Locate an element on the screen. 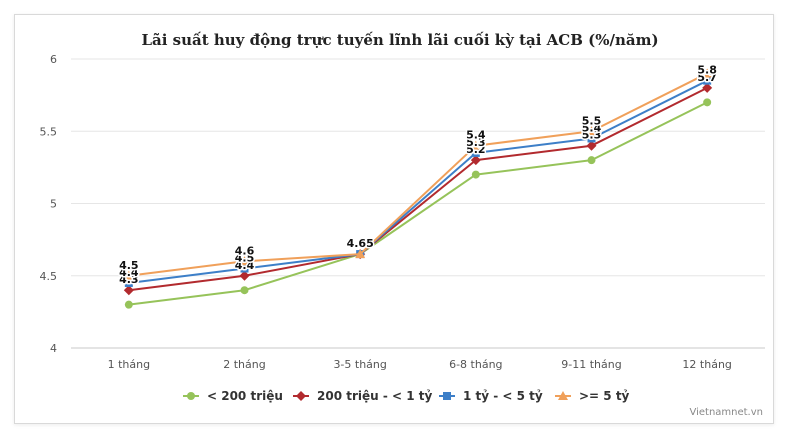  x-tick-label: 12 tháng is located at coordinates (706, 364).